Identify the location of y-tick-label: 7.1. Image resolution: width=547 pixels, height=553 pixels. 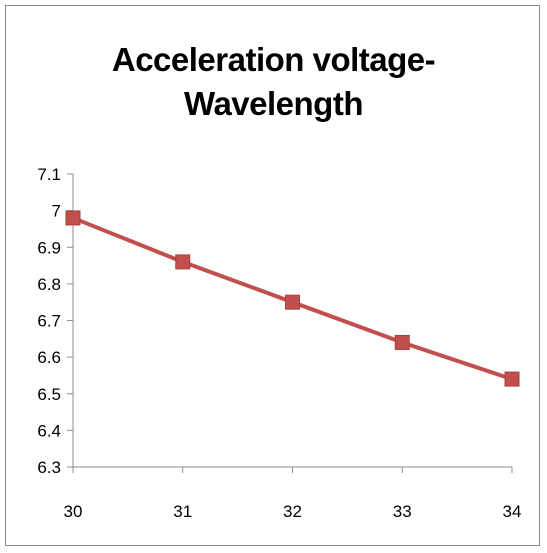
(49, 174).